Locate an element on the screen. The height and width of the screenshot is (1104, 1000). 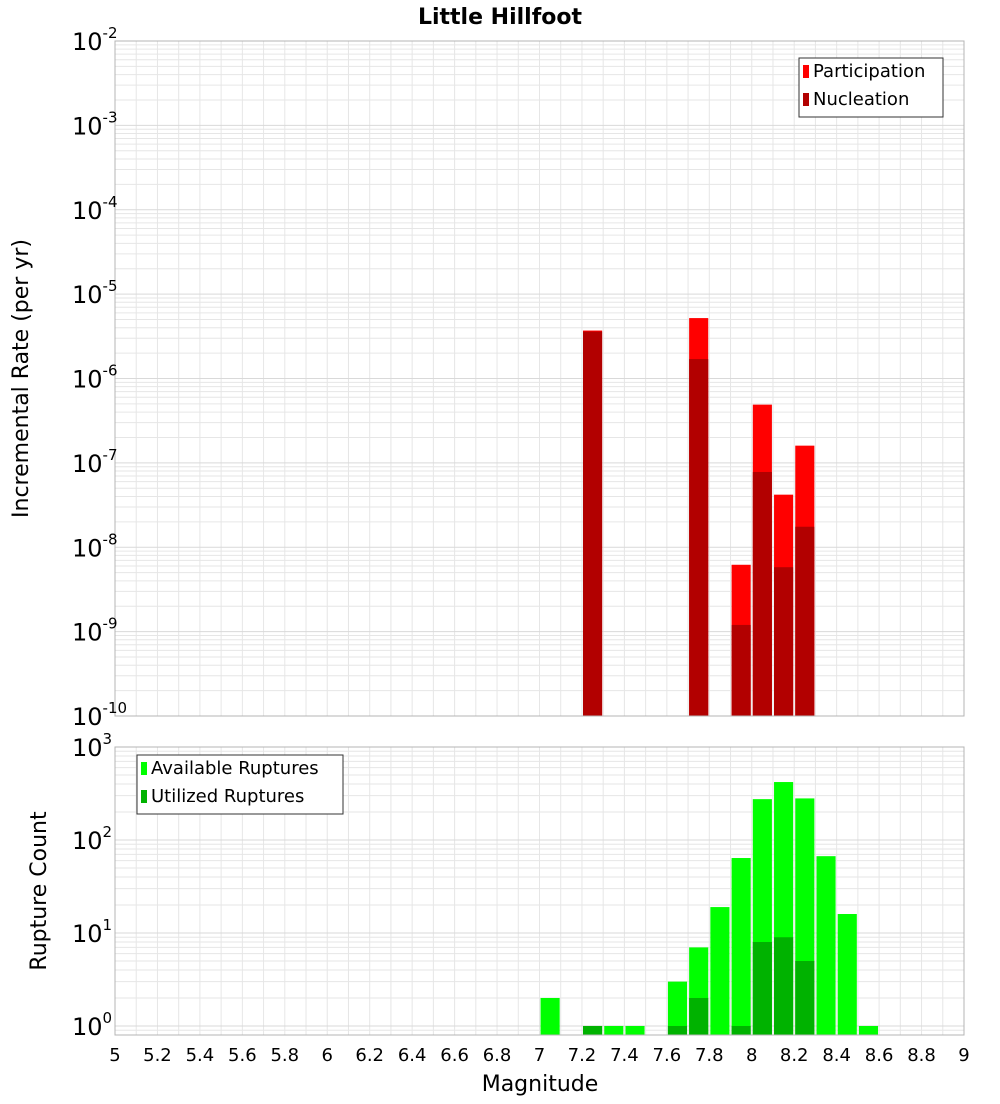
count-legend-label: Available Ruptures is located at coordinates (235, 768).